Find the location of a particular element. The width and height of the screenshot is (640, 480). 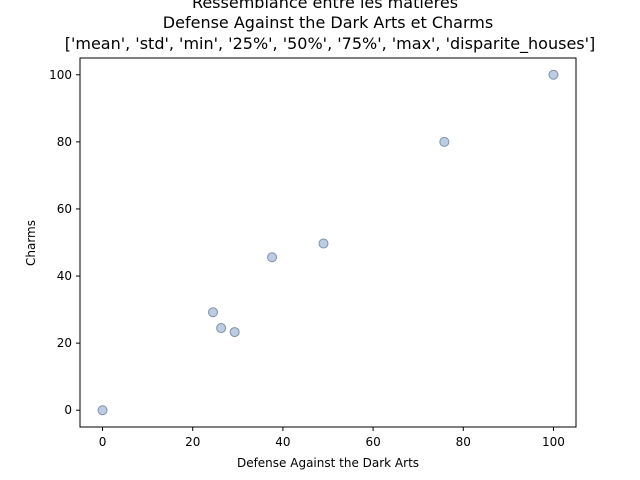

x-tick-label-2: 40 is located at coordinates (282, 442).